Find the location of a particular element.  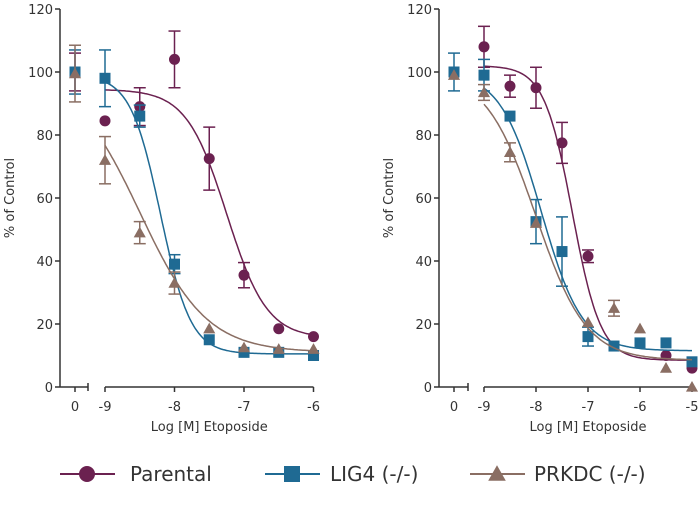

legend-entry: Parental is located at coordinates (136, 474).